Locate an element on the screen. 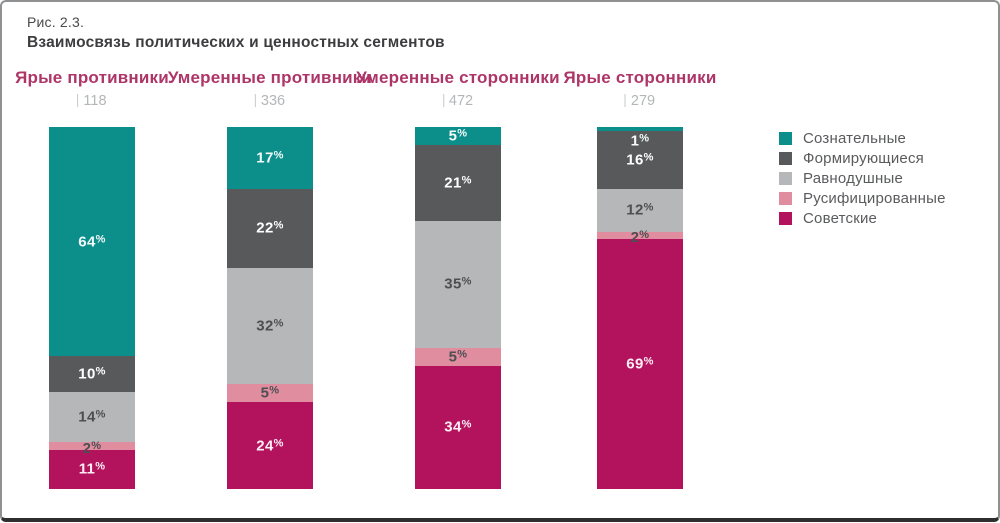 Image resolution: width=1000 pixels, height=523 pixels. bar-segment: 69% is located at coordinates (640, 364).